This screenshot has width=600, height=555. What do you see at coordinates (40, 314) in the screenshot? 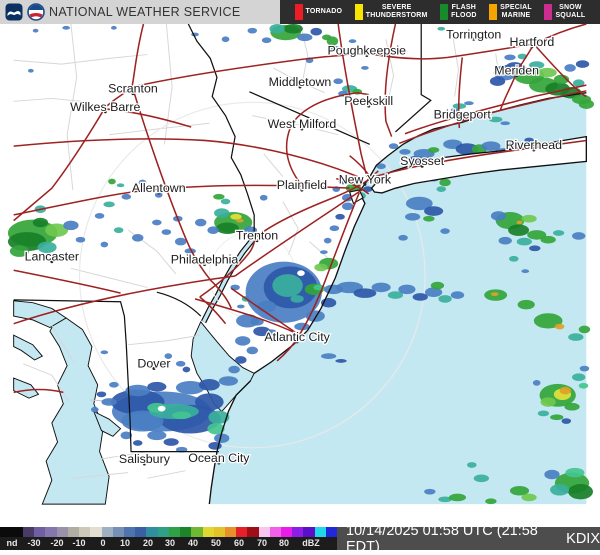
I see `upper-chesapeake` at bounding box center [40, 314].